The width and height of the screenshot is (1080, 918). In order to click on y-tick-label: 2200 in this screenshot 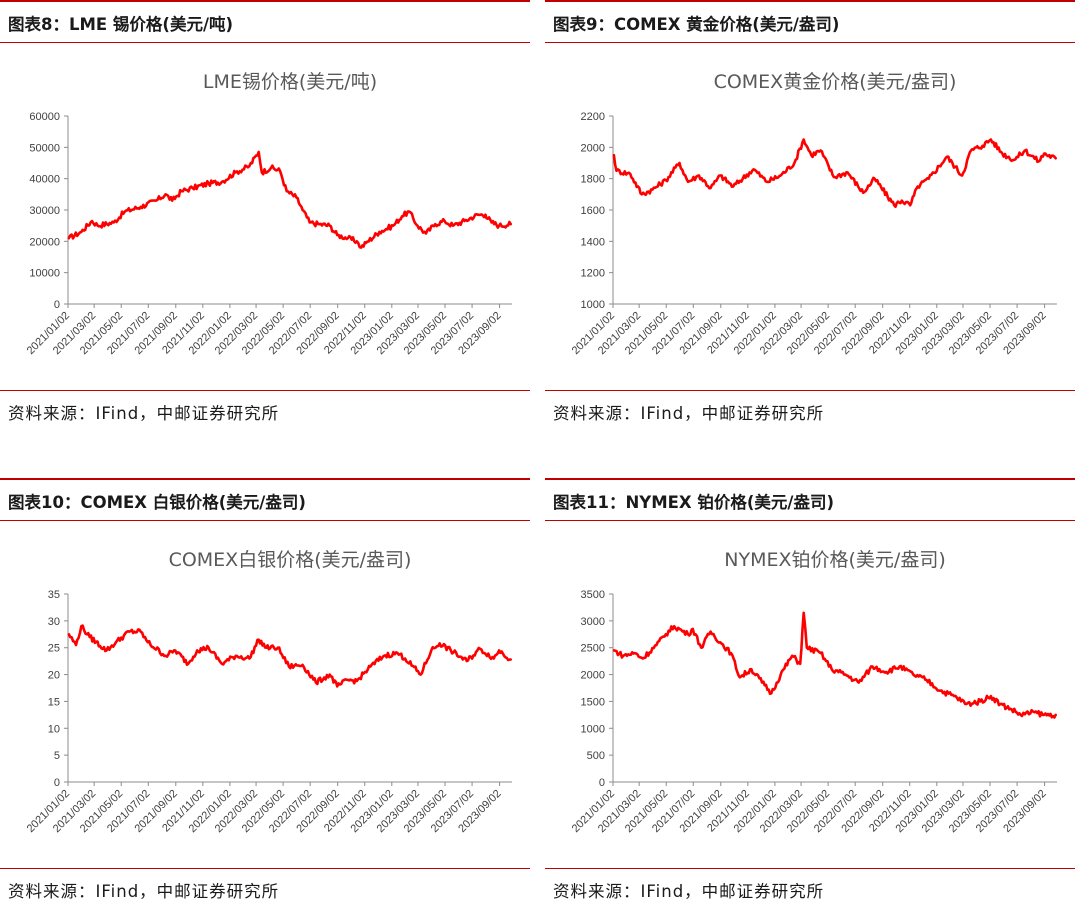, I will do `click(593, 117)`.